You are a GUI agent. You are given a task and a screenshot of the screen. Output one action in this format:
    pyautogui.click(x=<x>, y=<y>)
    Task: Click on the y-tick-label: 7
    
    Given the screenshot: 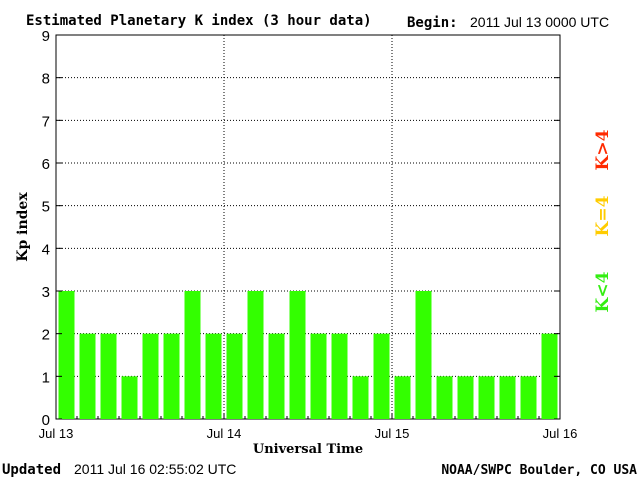 What is the action you would take?
    pyautogui.click(x=46, y=121)
    